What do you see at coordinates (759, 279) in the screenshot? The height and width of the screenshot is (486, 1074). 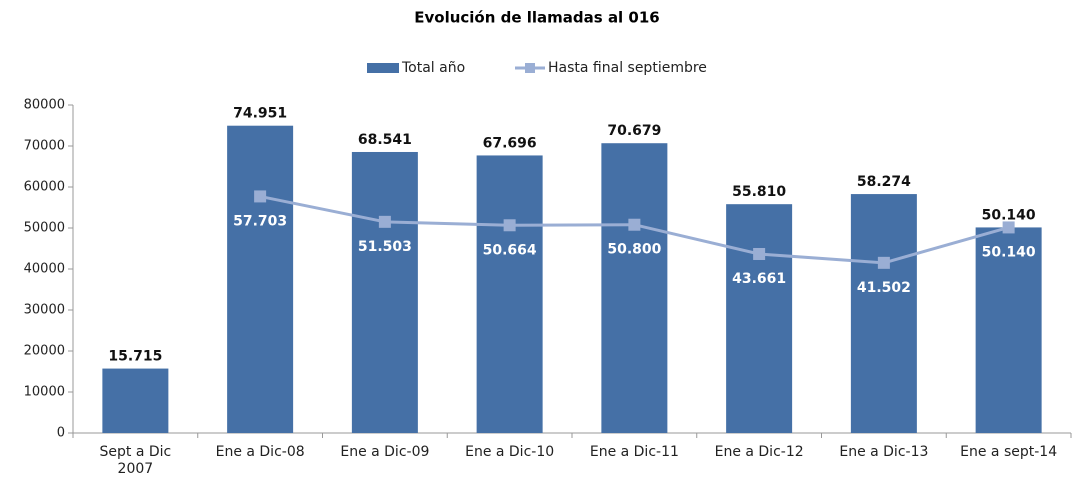 I see `line-value-label: 43.661` at bounding box center [759, 279].